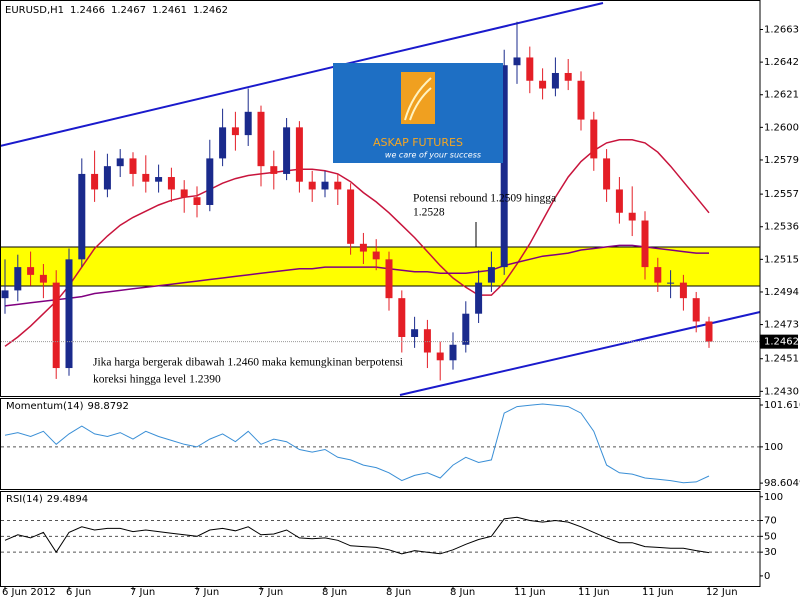  I want to click on y-tick-label: 1.2621, so click(781, 95).